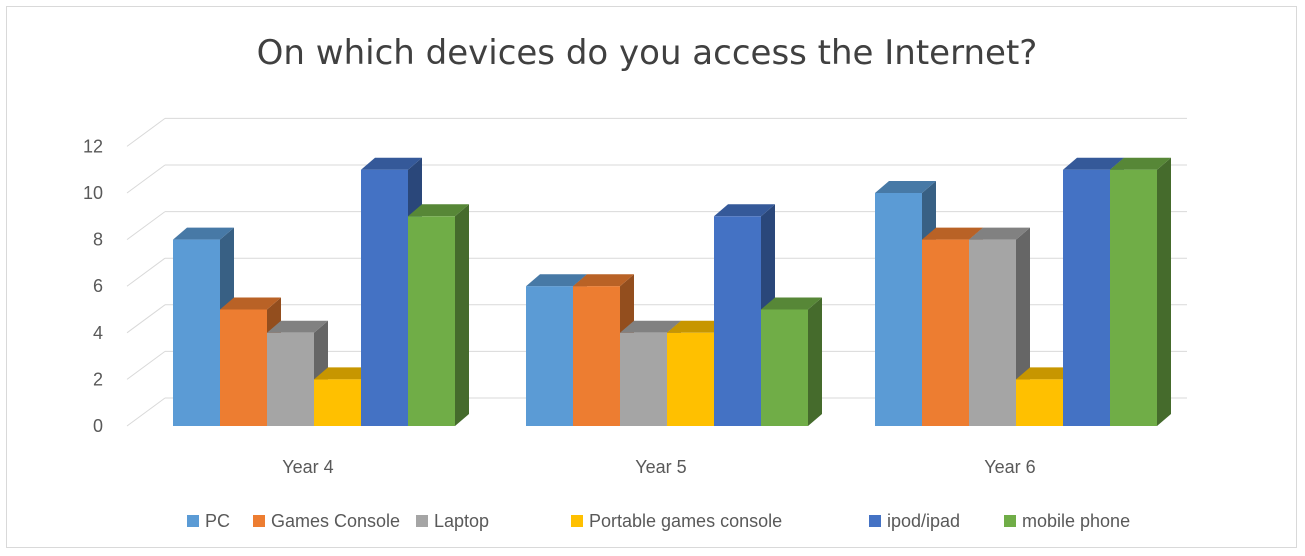  Describe the element at coordinates (461, 521) in the screenshot. I see `legend-label: Laptop` at that location.